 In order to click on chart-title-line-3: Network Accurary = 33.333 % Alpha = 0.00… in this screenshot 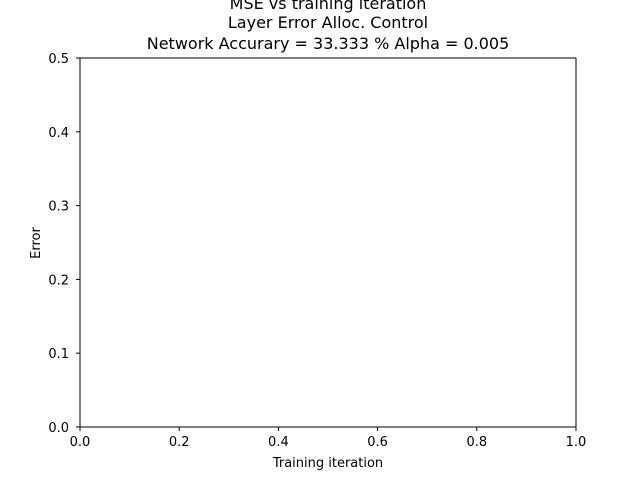, I will do `click(328, 43)`.